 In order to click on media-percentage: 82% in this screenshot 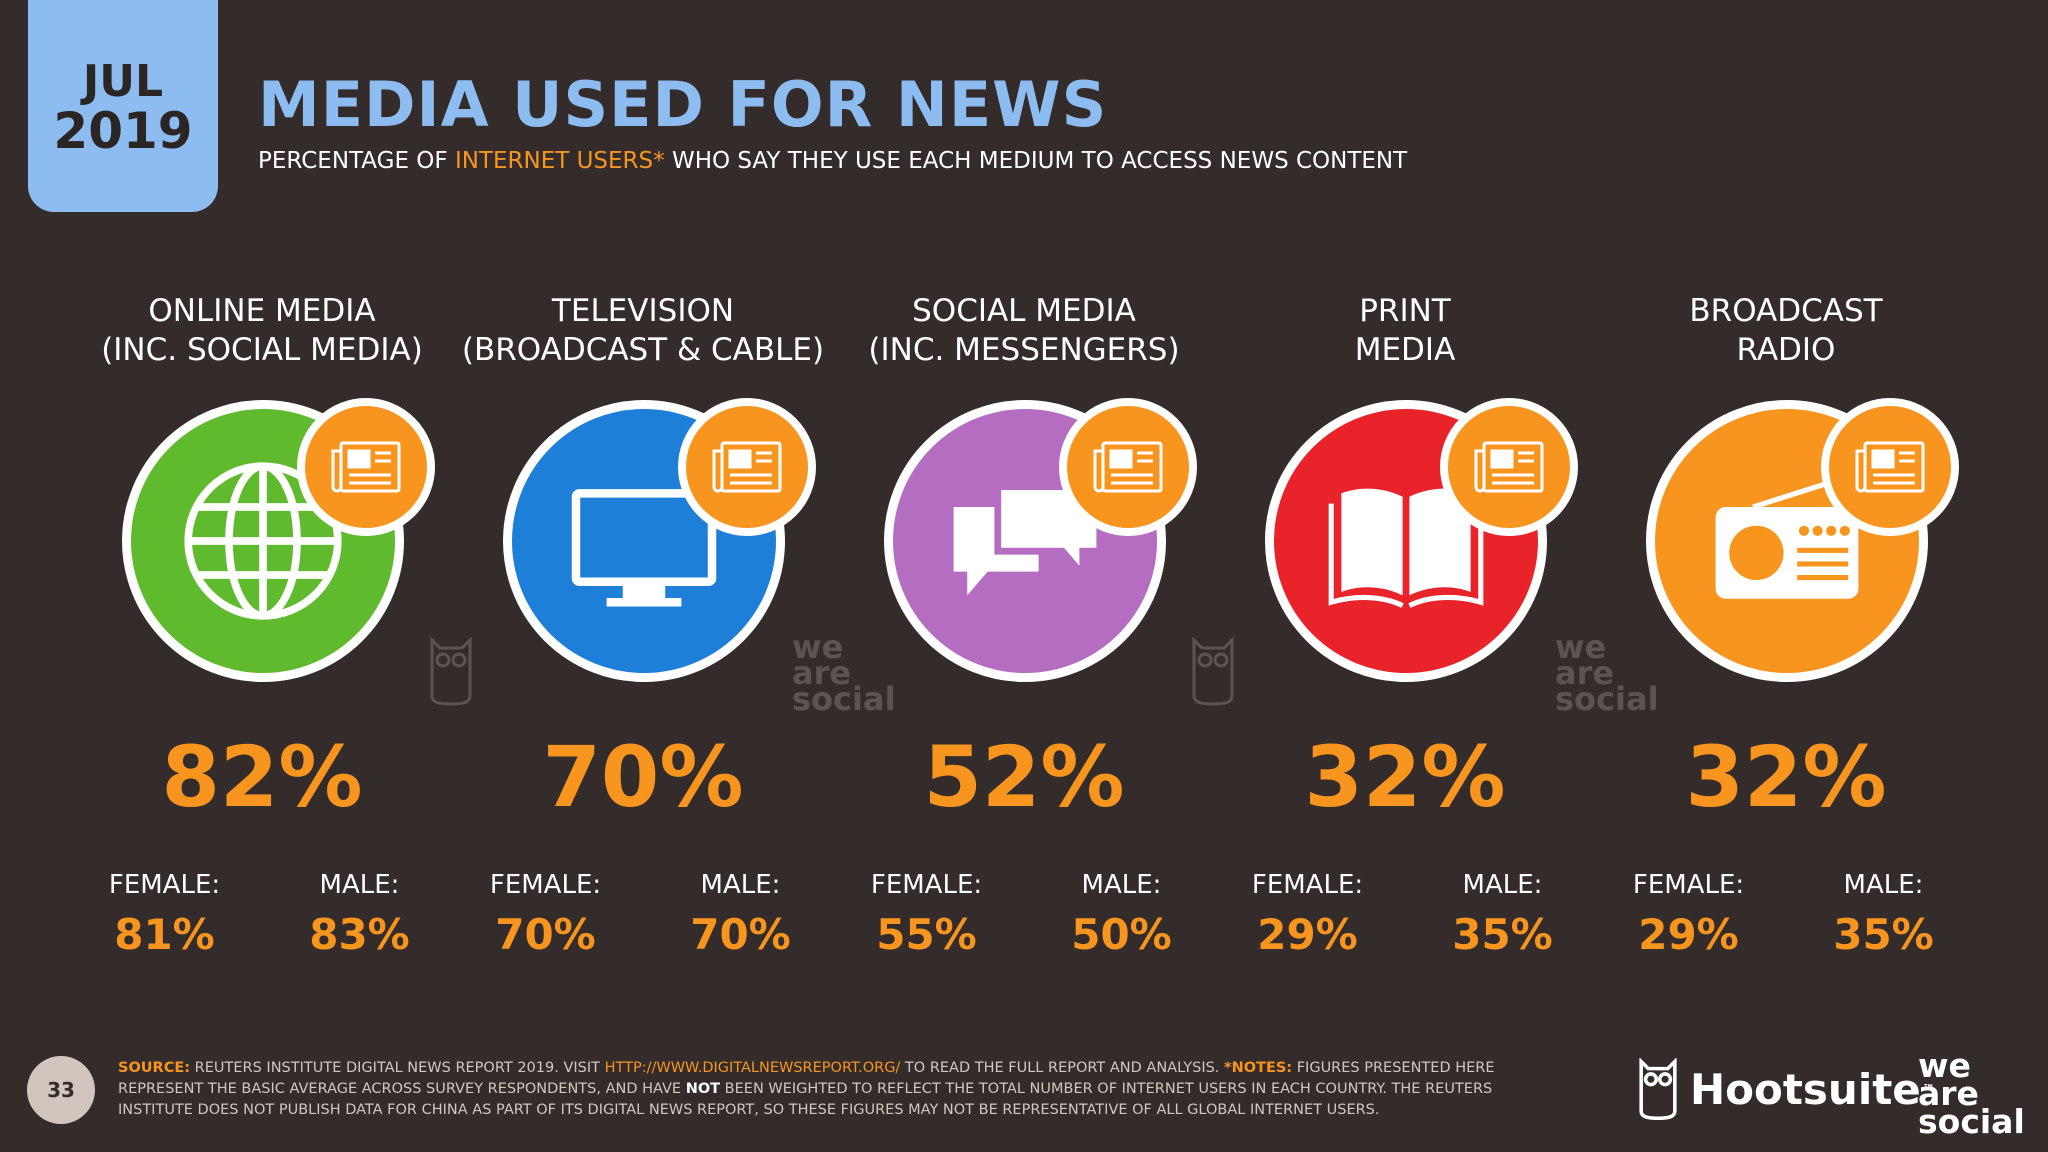, I will do `click(262, 777)`.